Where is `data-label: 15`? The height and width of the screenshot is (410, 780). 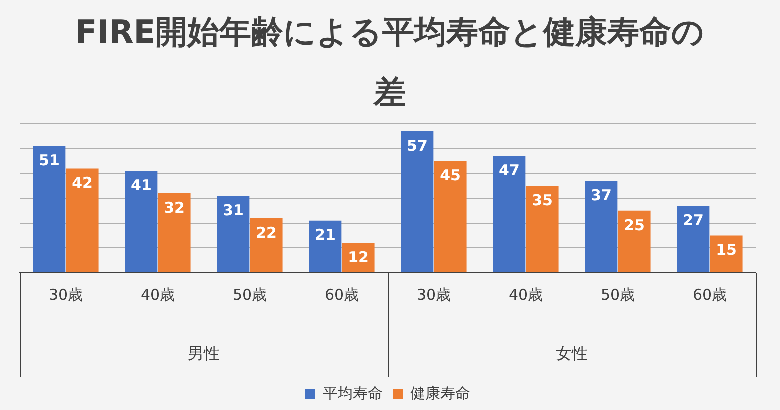
data-label: 15 is located at coordinates (726, 250).